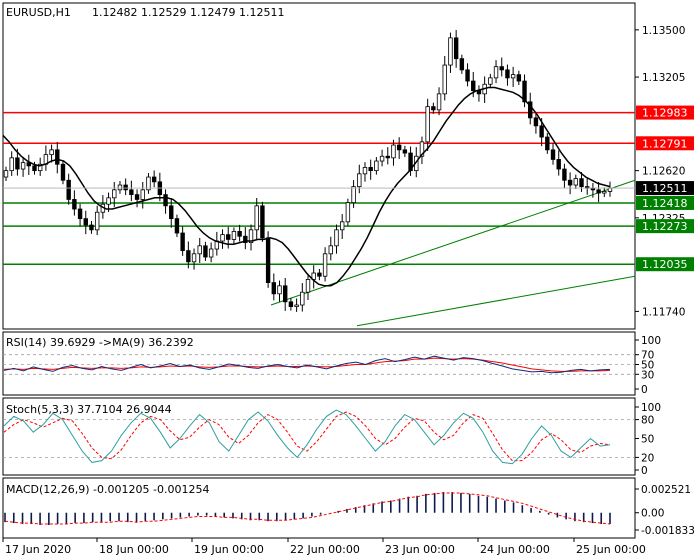 The image size is (700, 560). Describe the element at coordinates (647, 440) in the screenshot. I see `stoch-tick-label: 50` at that location.